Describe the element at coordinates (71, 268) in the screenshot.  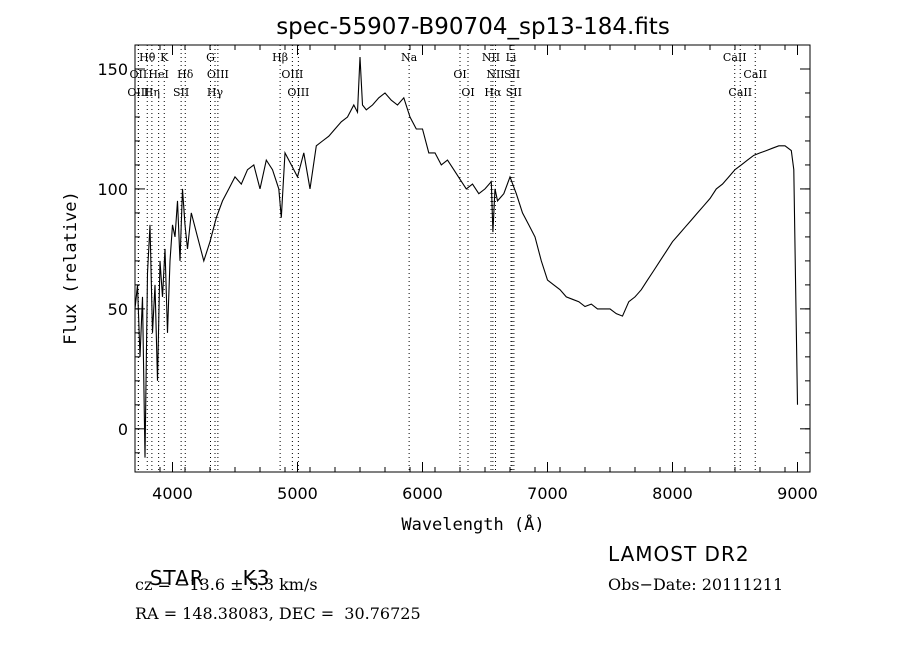
I see `y-axis-label: Flux (relative)` at that location.